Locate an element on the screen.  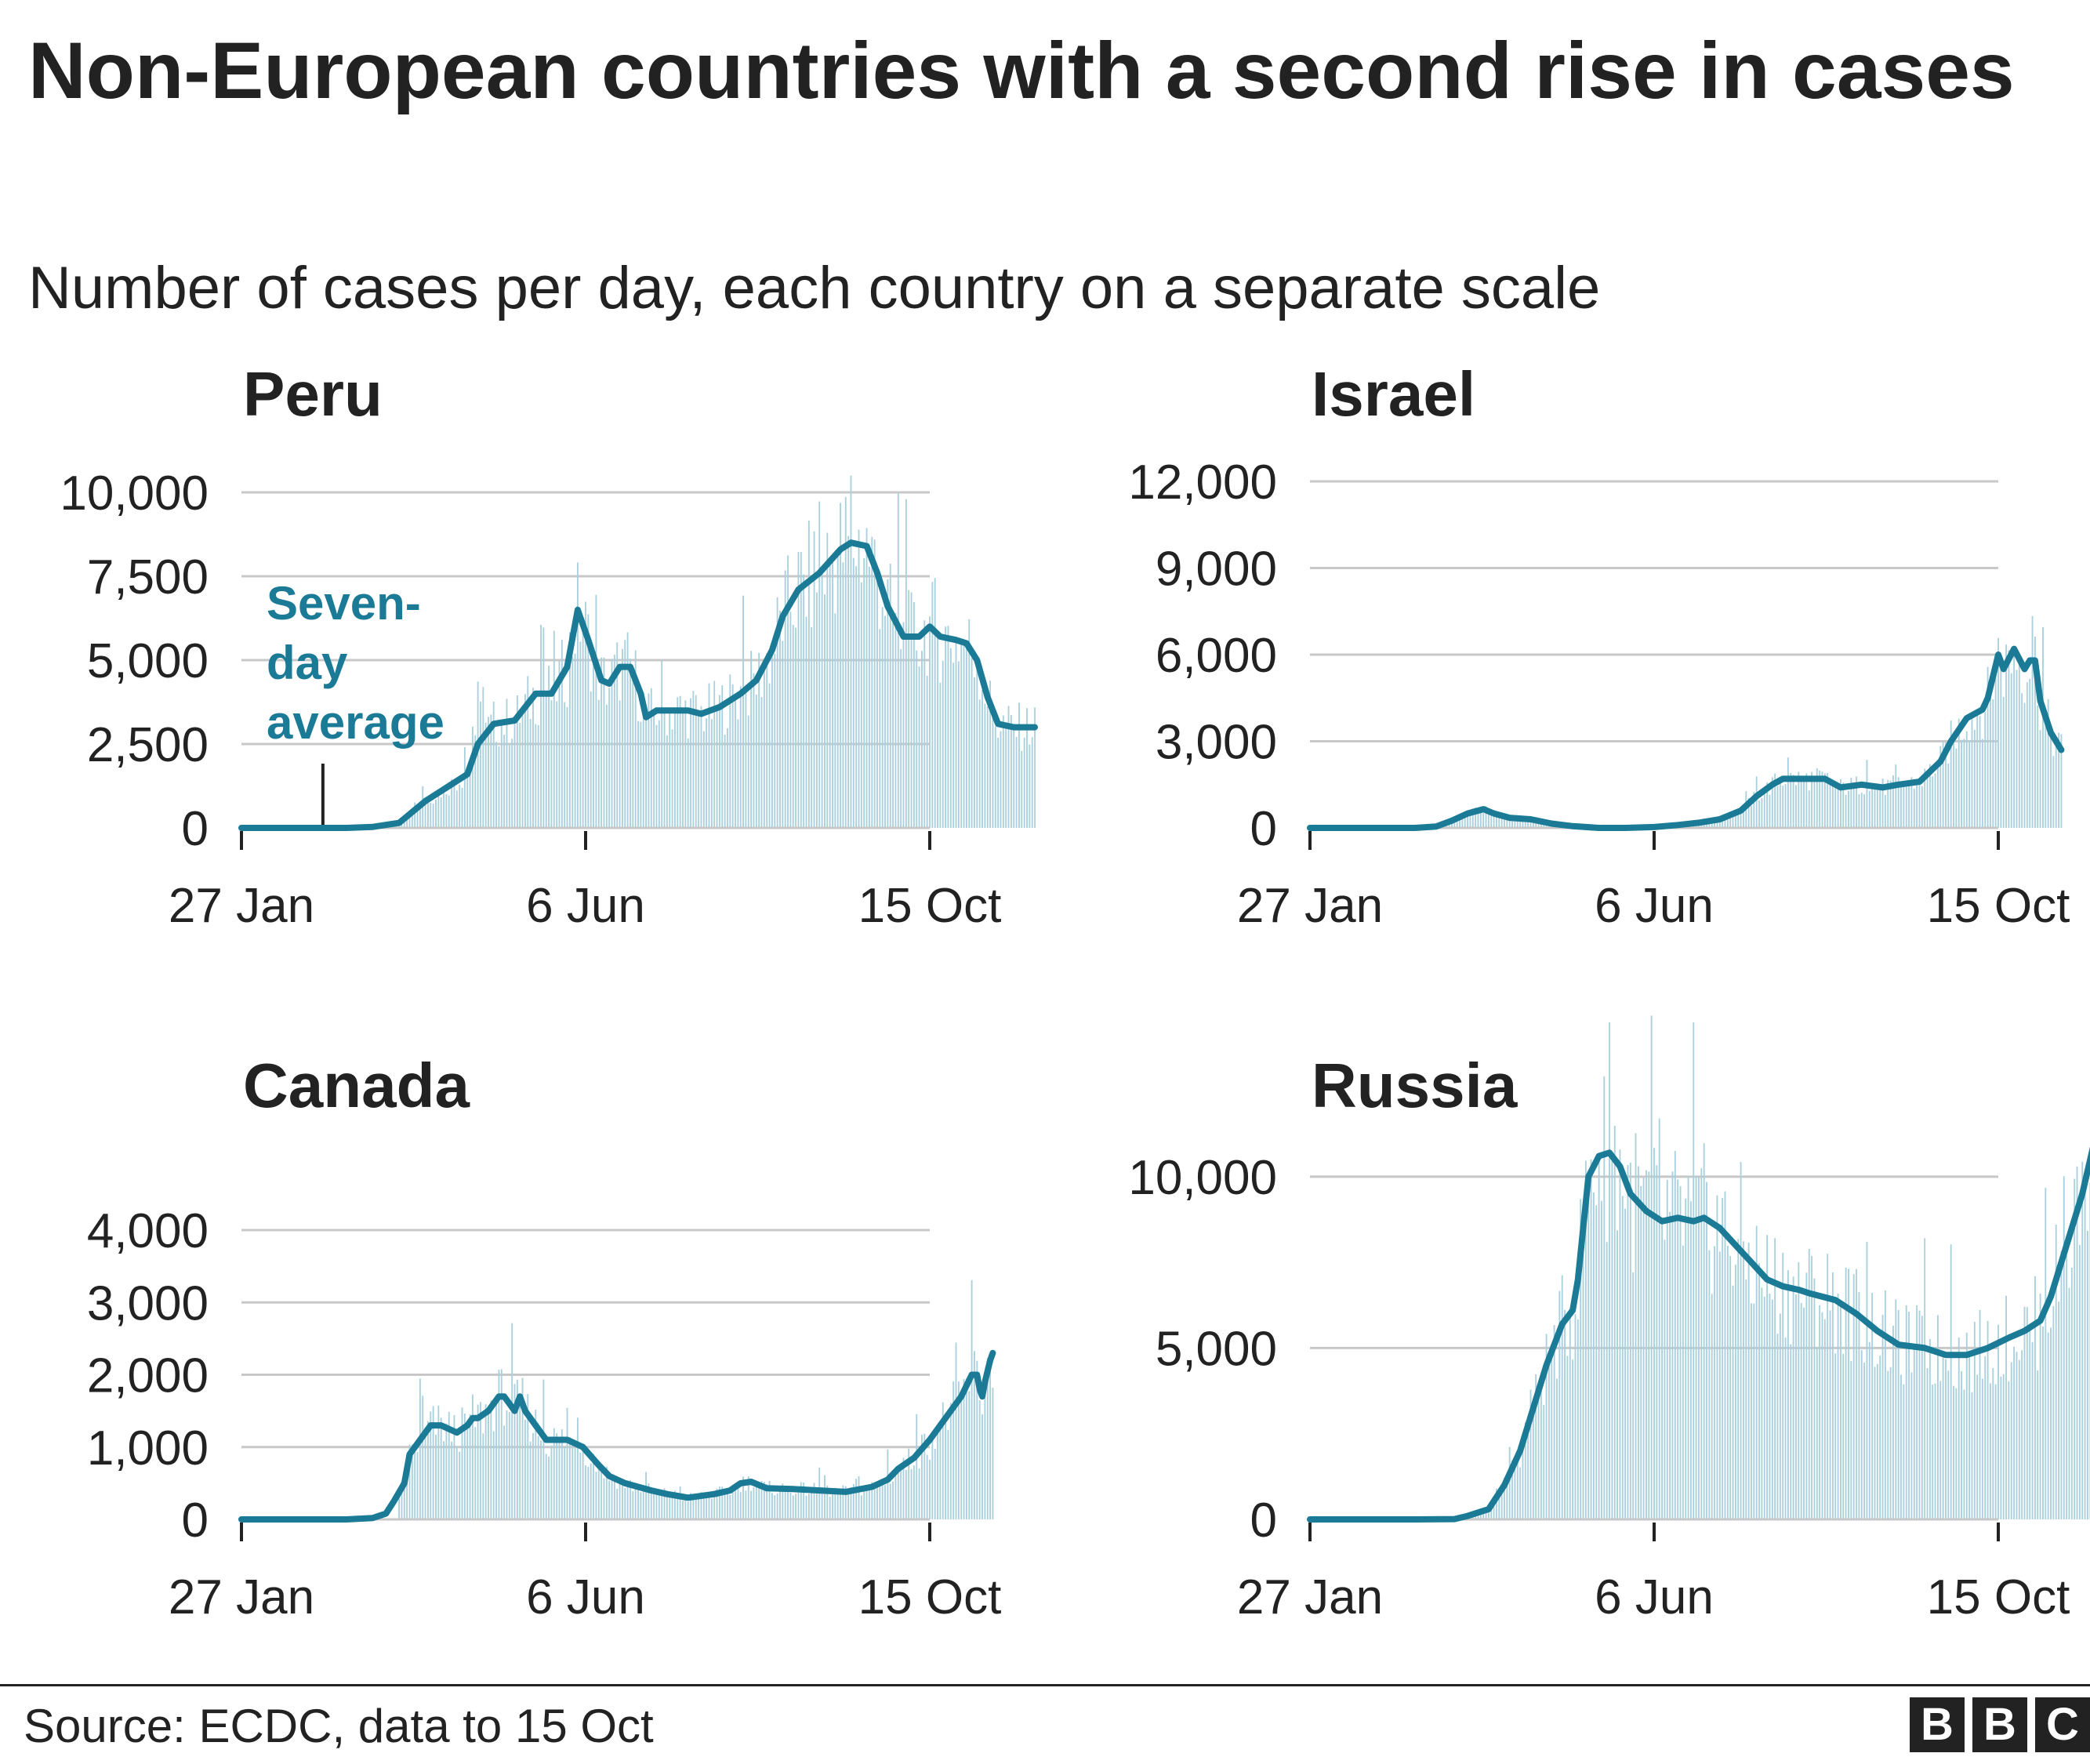
panel-title: Israel is located at coordinates (1393, 394).